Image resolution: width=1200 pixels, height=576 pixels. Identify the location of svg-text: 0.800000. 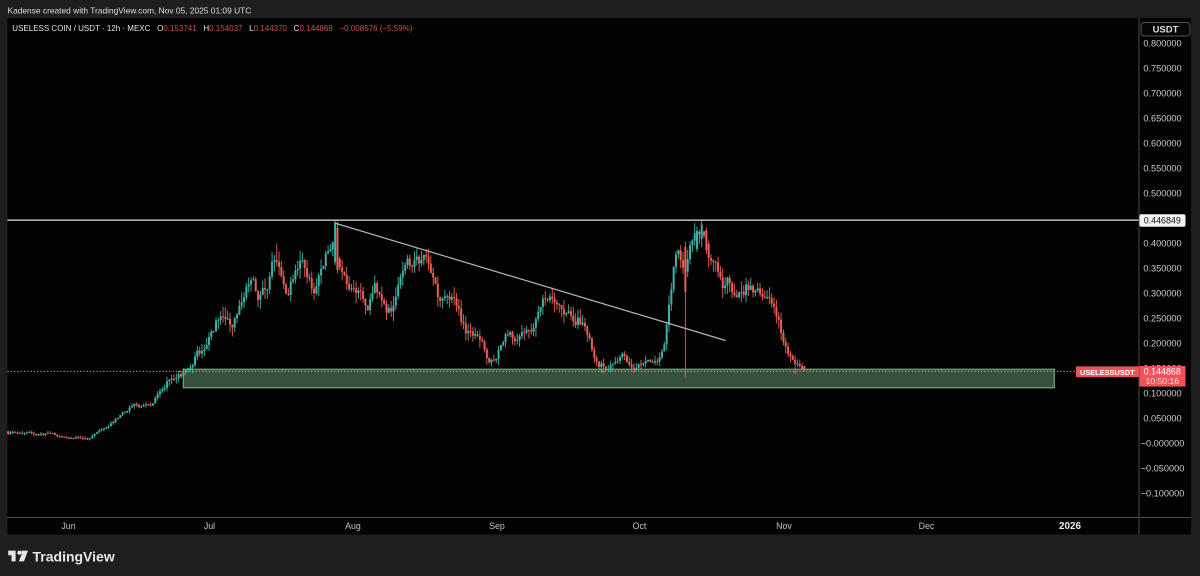
(1162, 43).